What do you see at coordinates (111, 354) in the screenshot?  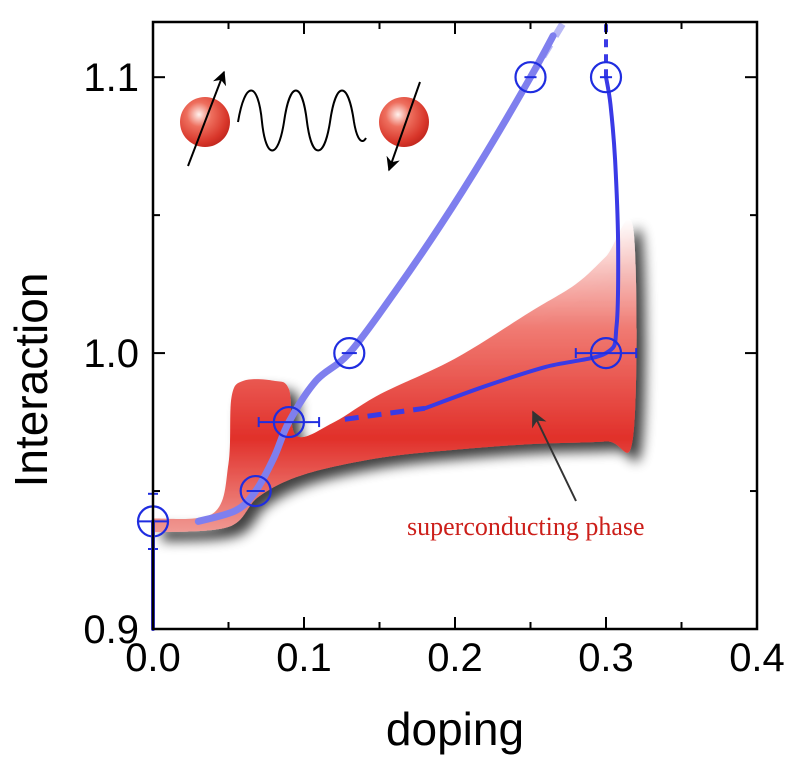 I see `y-tick-label: 1.0` at bounding box center [111, 354].